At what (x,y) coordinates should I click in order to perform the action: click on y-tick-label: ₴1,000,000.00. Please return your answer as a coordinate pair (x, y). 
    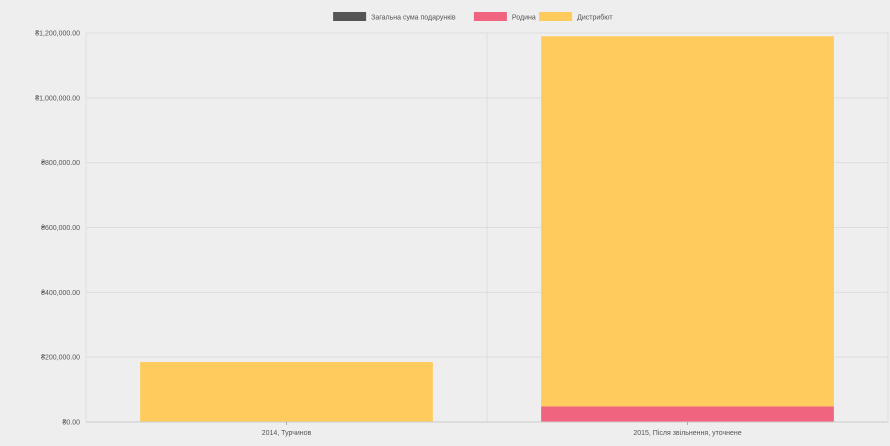
    Looking at the image, I should click on (57, 98).